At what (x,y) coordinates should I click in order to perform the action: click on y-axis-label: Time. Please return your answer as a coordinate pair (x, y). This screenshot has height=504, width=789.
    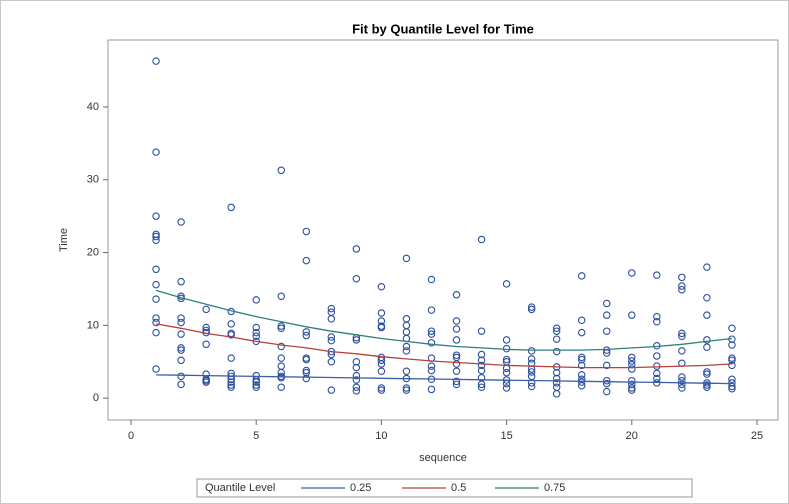
    Looking at the image, I should click on (64, 240).